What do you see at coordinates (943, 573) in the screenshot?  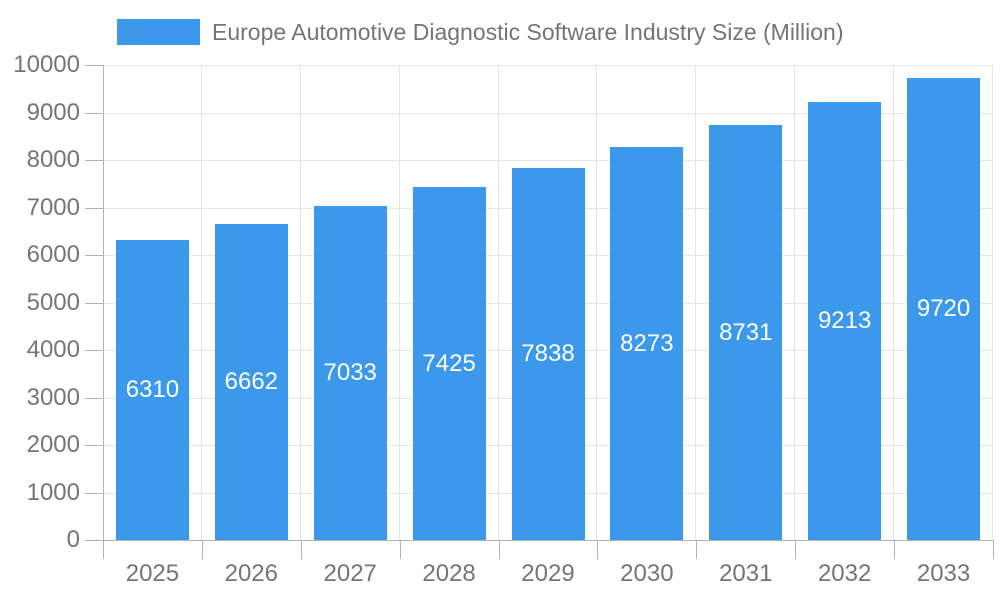 I see `x-tick-label-2033: 2033` at bounding box center [943, 573].